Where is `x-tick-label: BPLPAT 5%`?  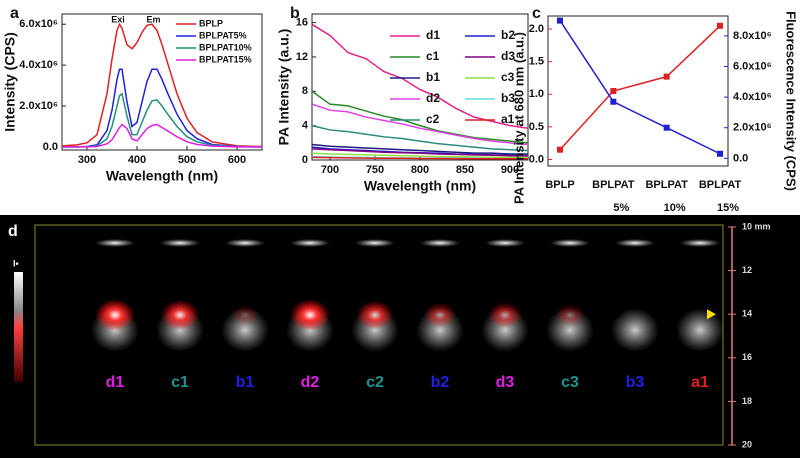 x-tick-label: BPLPAT 5% is located at coordinates (613, 196).